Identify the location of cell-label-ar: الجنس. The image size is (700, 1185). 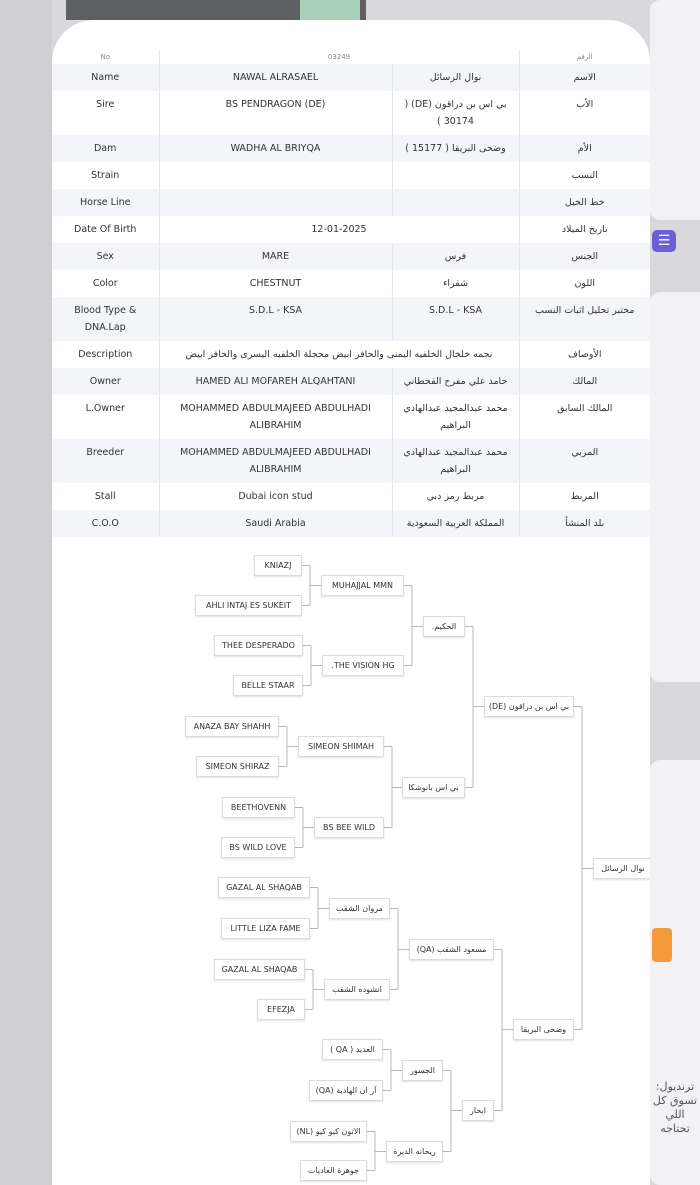
(585, 256).